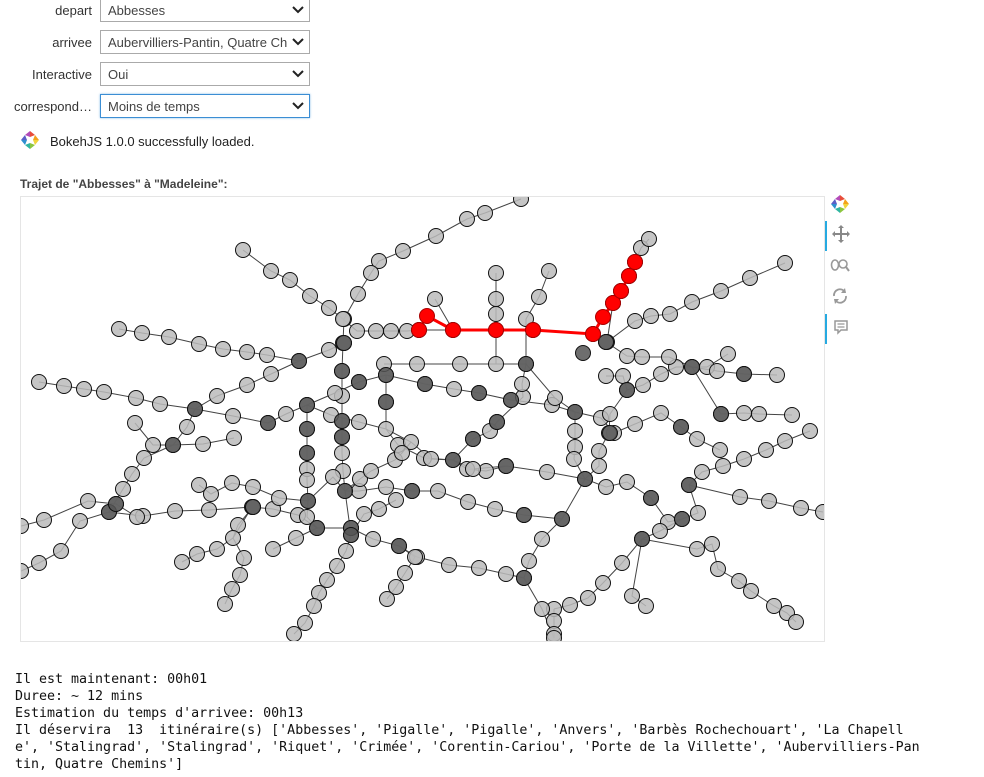 This screenshot has height=777, width=984. Describe the element at coordinates (205, 106) in the screenshot. I see `correspondance-select: Moins de temps` at that location.